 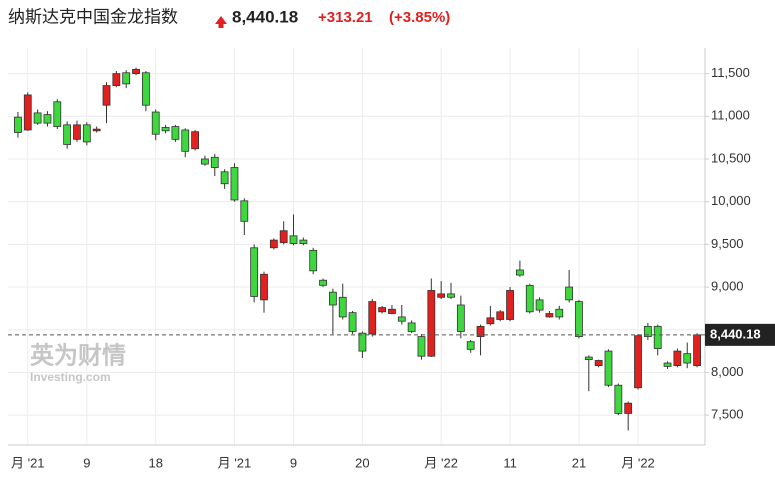 I want to click on up-arrow, so click(x=221, y=22).